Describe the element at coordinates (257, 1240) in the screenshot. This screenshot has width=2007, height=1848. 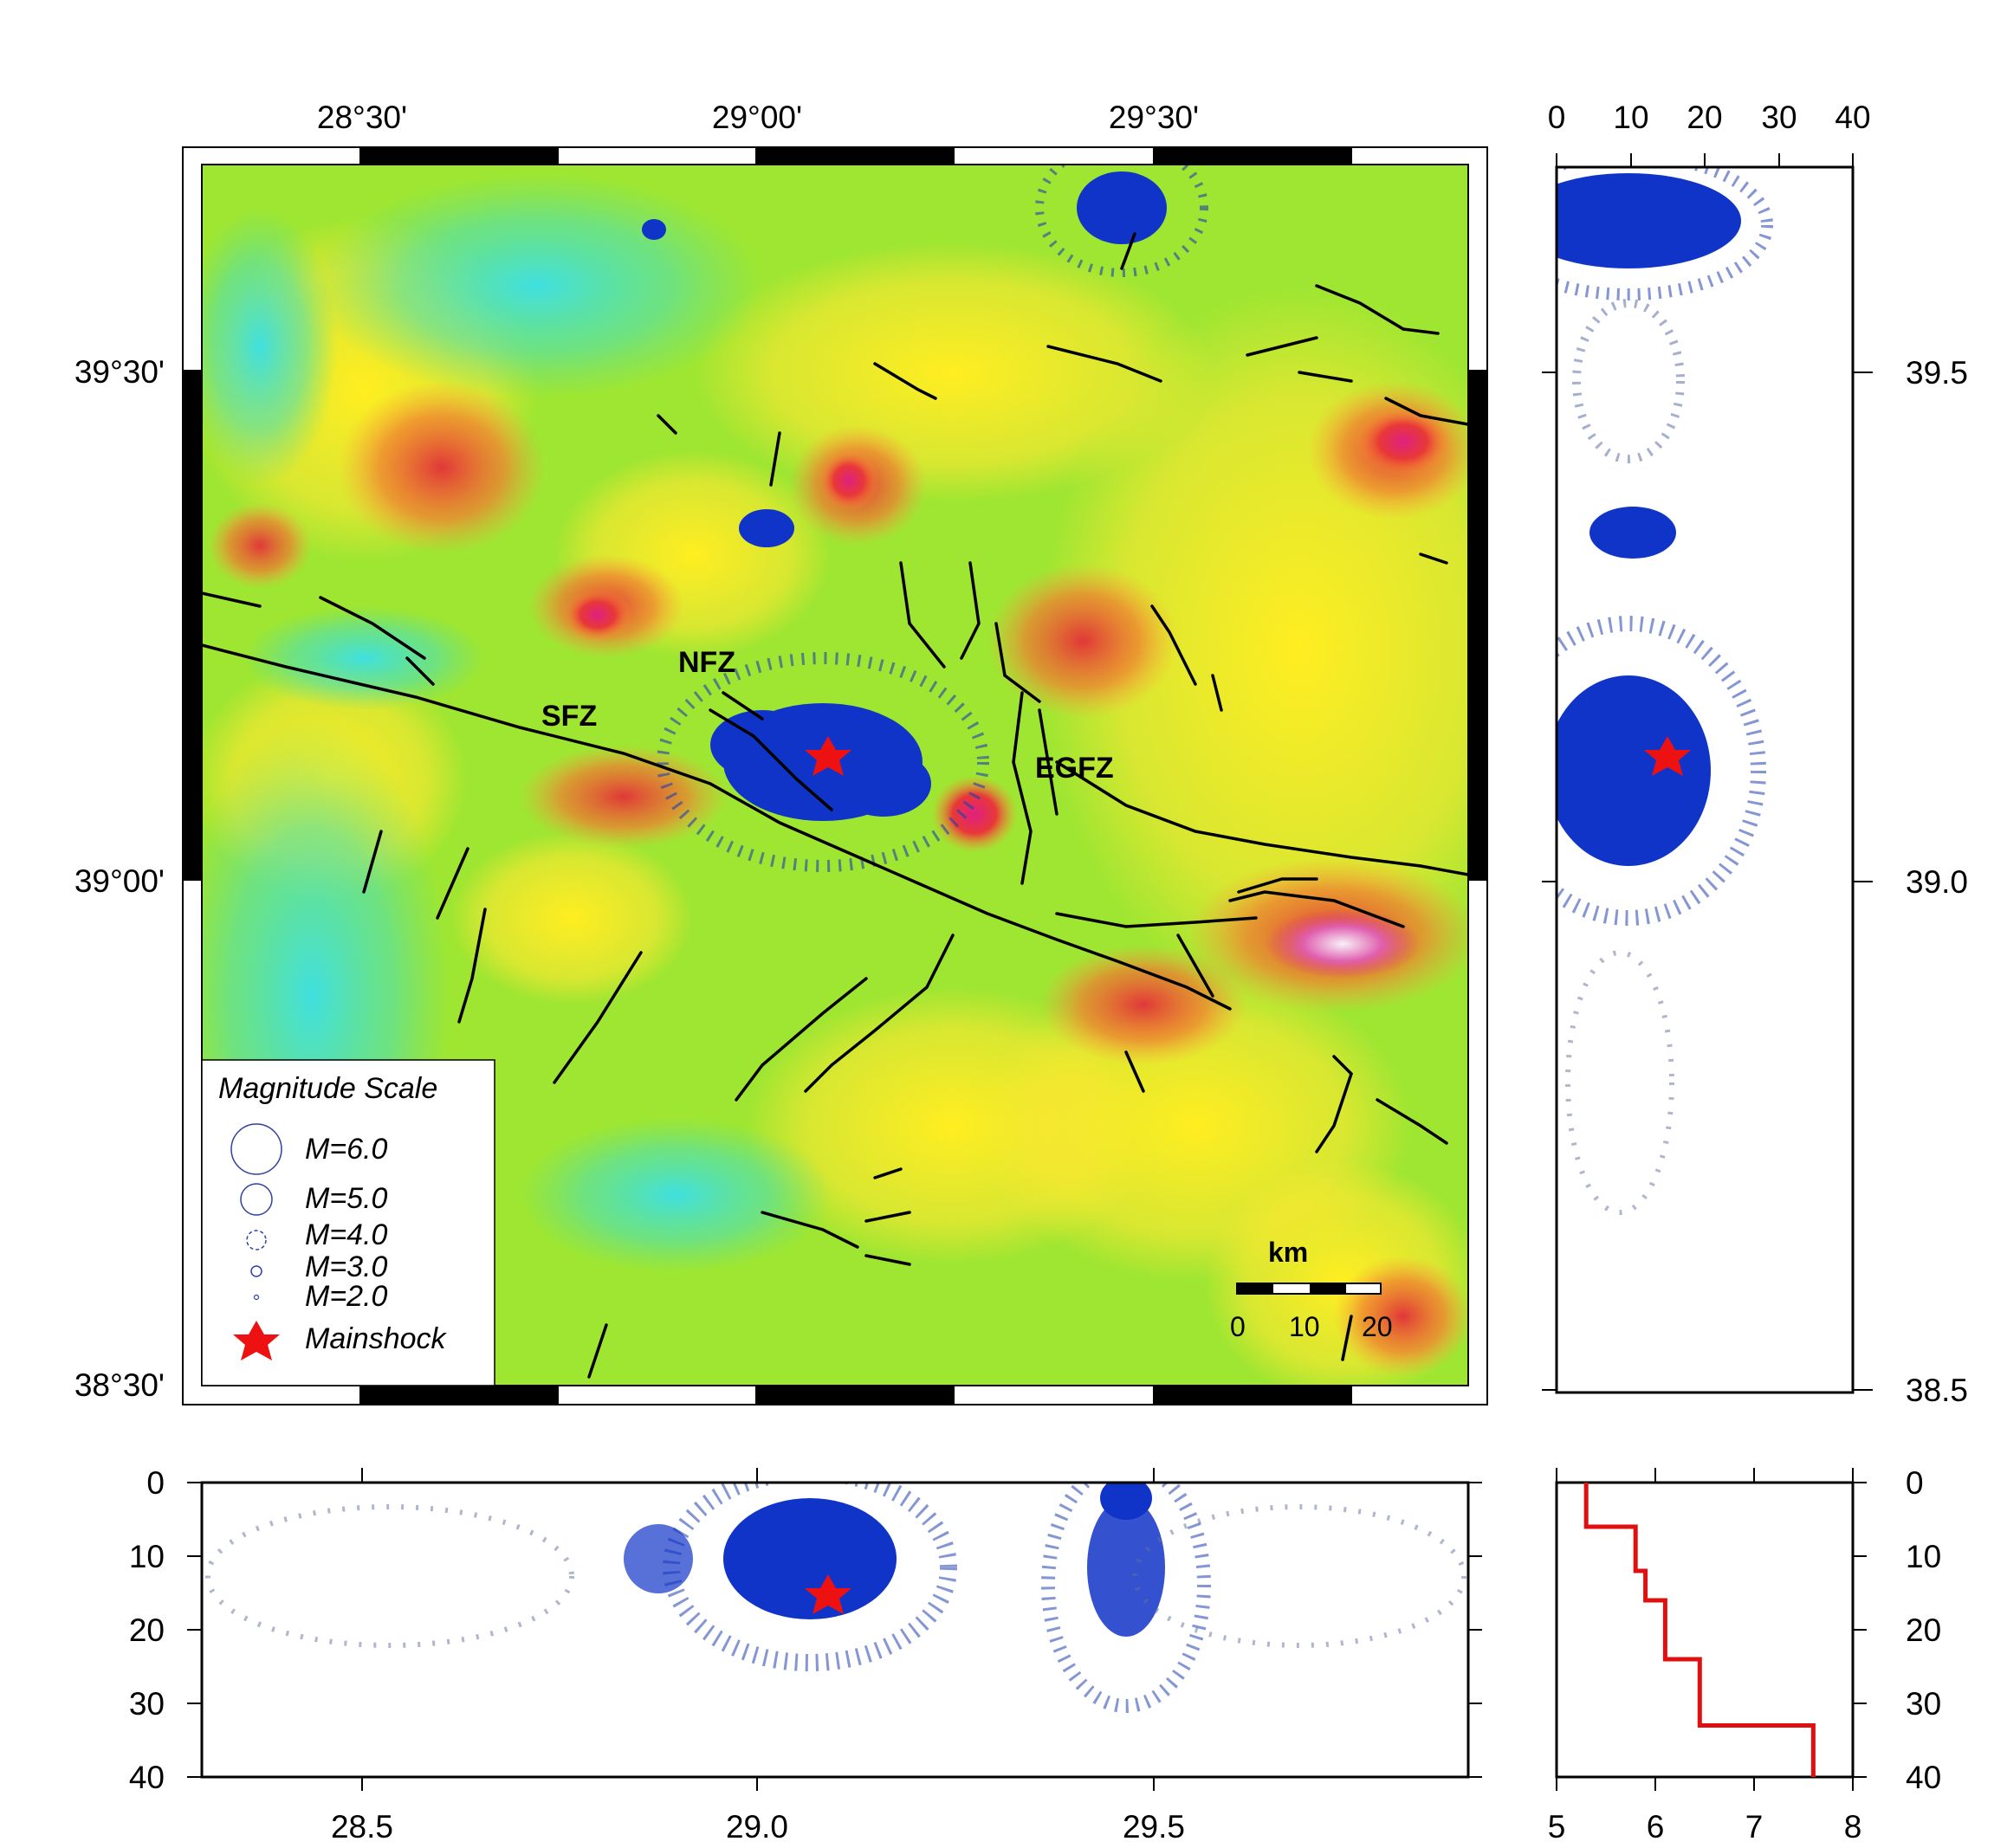
I see `legend-symbol-m4` at that location.